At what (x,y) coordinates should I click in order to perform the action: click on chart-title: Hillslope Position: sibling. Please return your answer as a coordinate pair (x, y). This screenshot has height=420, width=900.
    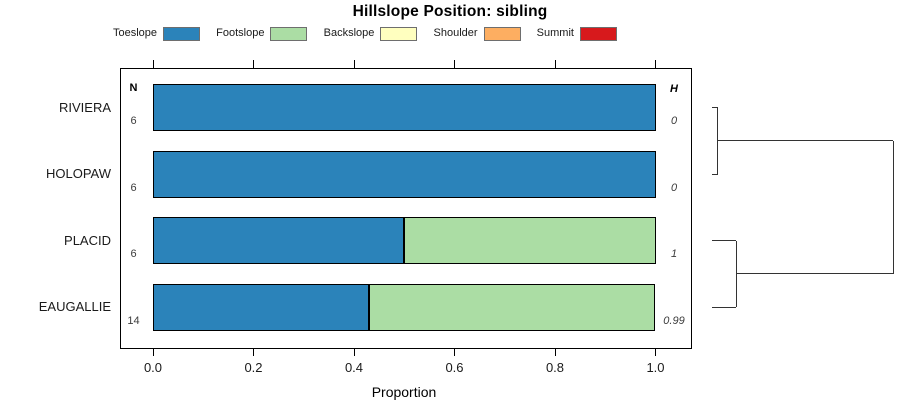
    Looking at the image, I should click on (450, 11).